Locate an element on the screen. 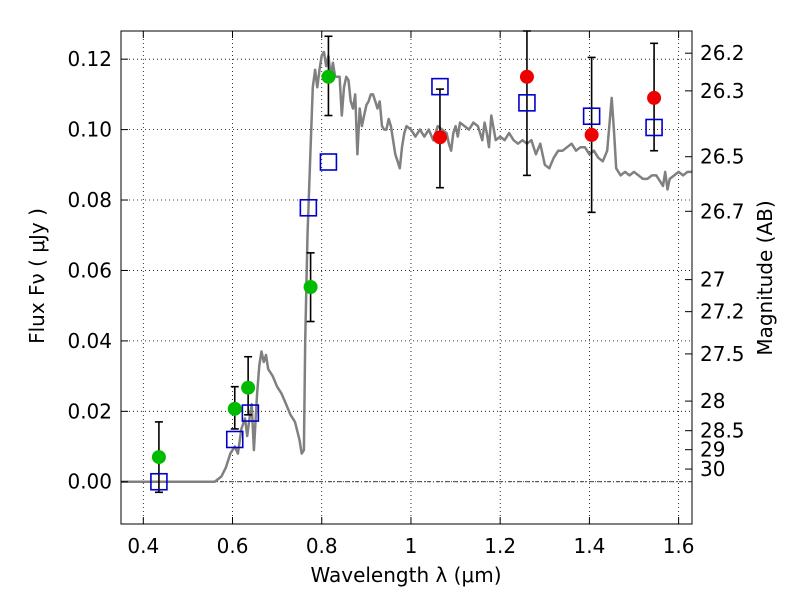 The height and width of the screenshot is (600, 800). y2-tick-label: 26.3 is located at coordinates (722, 91).